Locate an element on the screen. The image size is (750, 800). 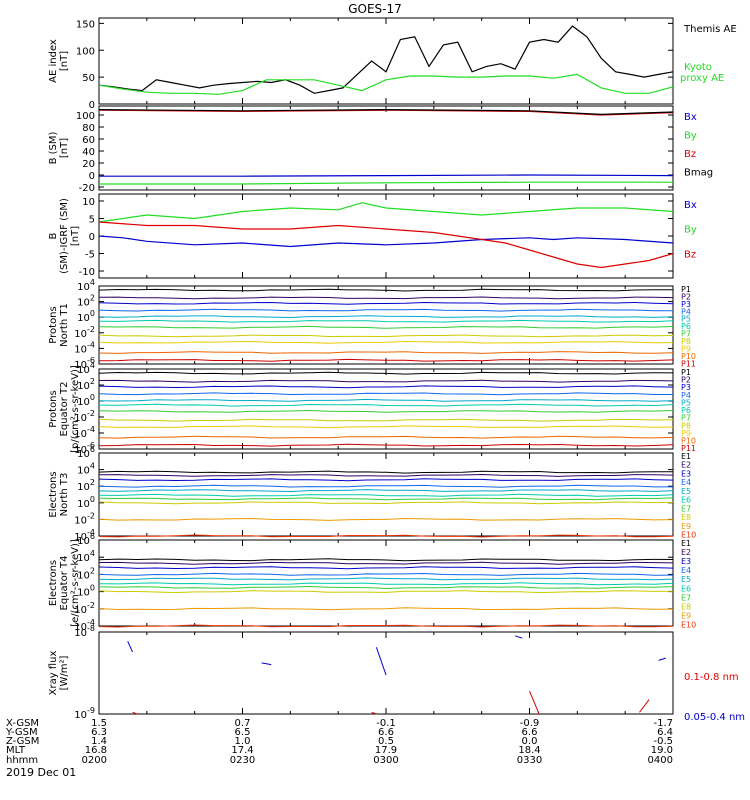
legend-by: By is located at coordinates (690, 230).